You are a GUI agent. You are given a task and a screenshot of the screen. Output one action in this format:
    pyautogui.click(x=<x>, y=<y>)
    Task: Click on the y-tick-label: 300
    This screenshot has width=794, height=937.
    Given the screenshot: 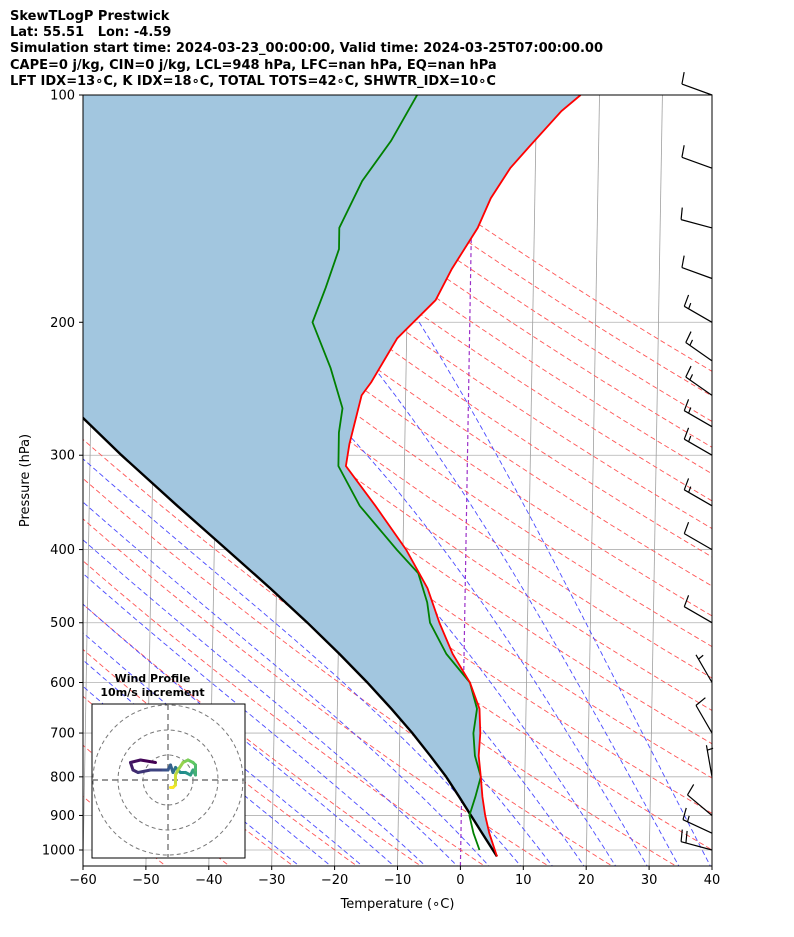 What is the action you would take?
    pyautogui.click(x=62, y=456)
    